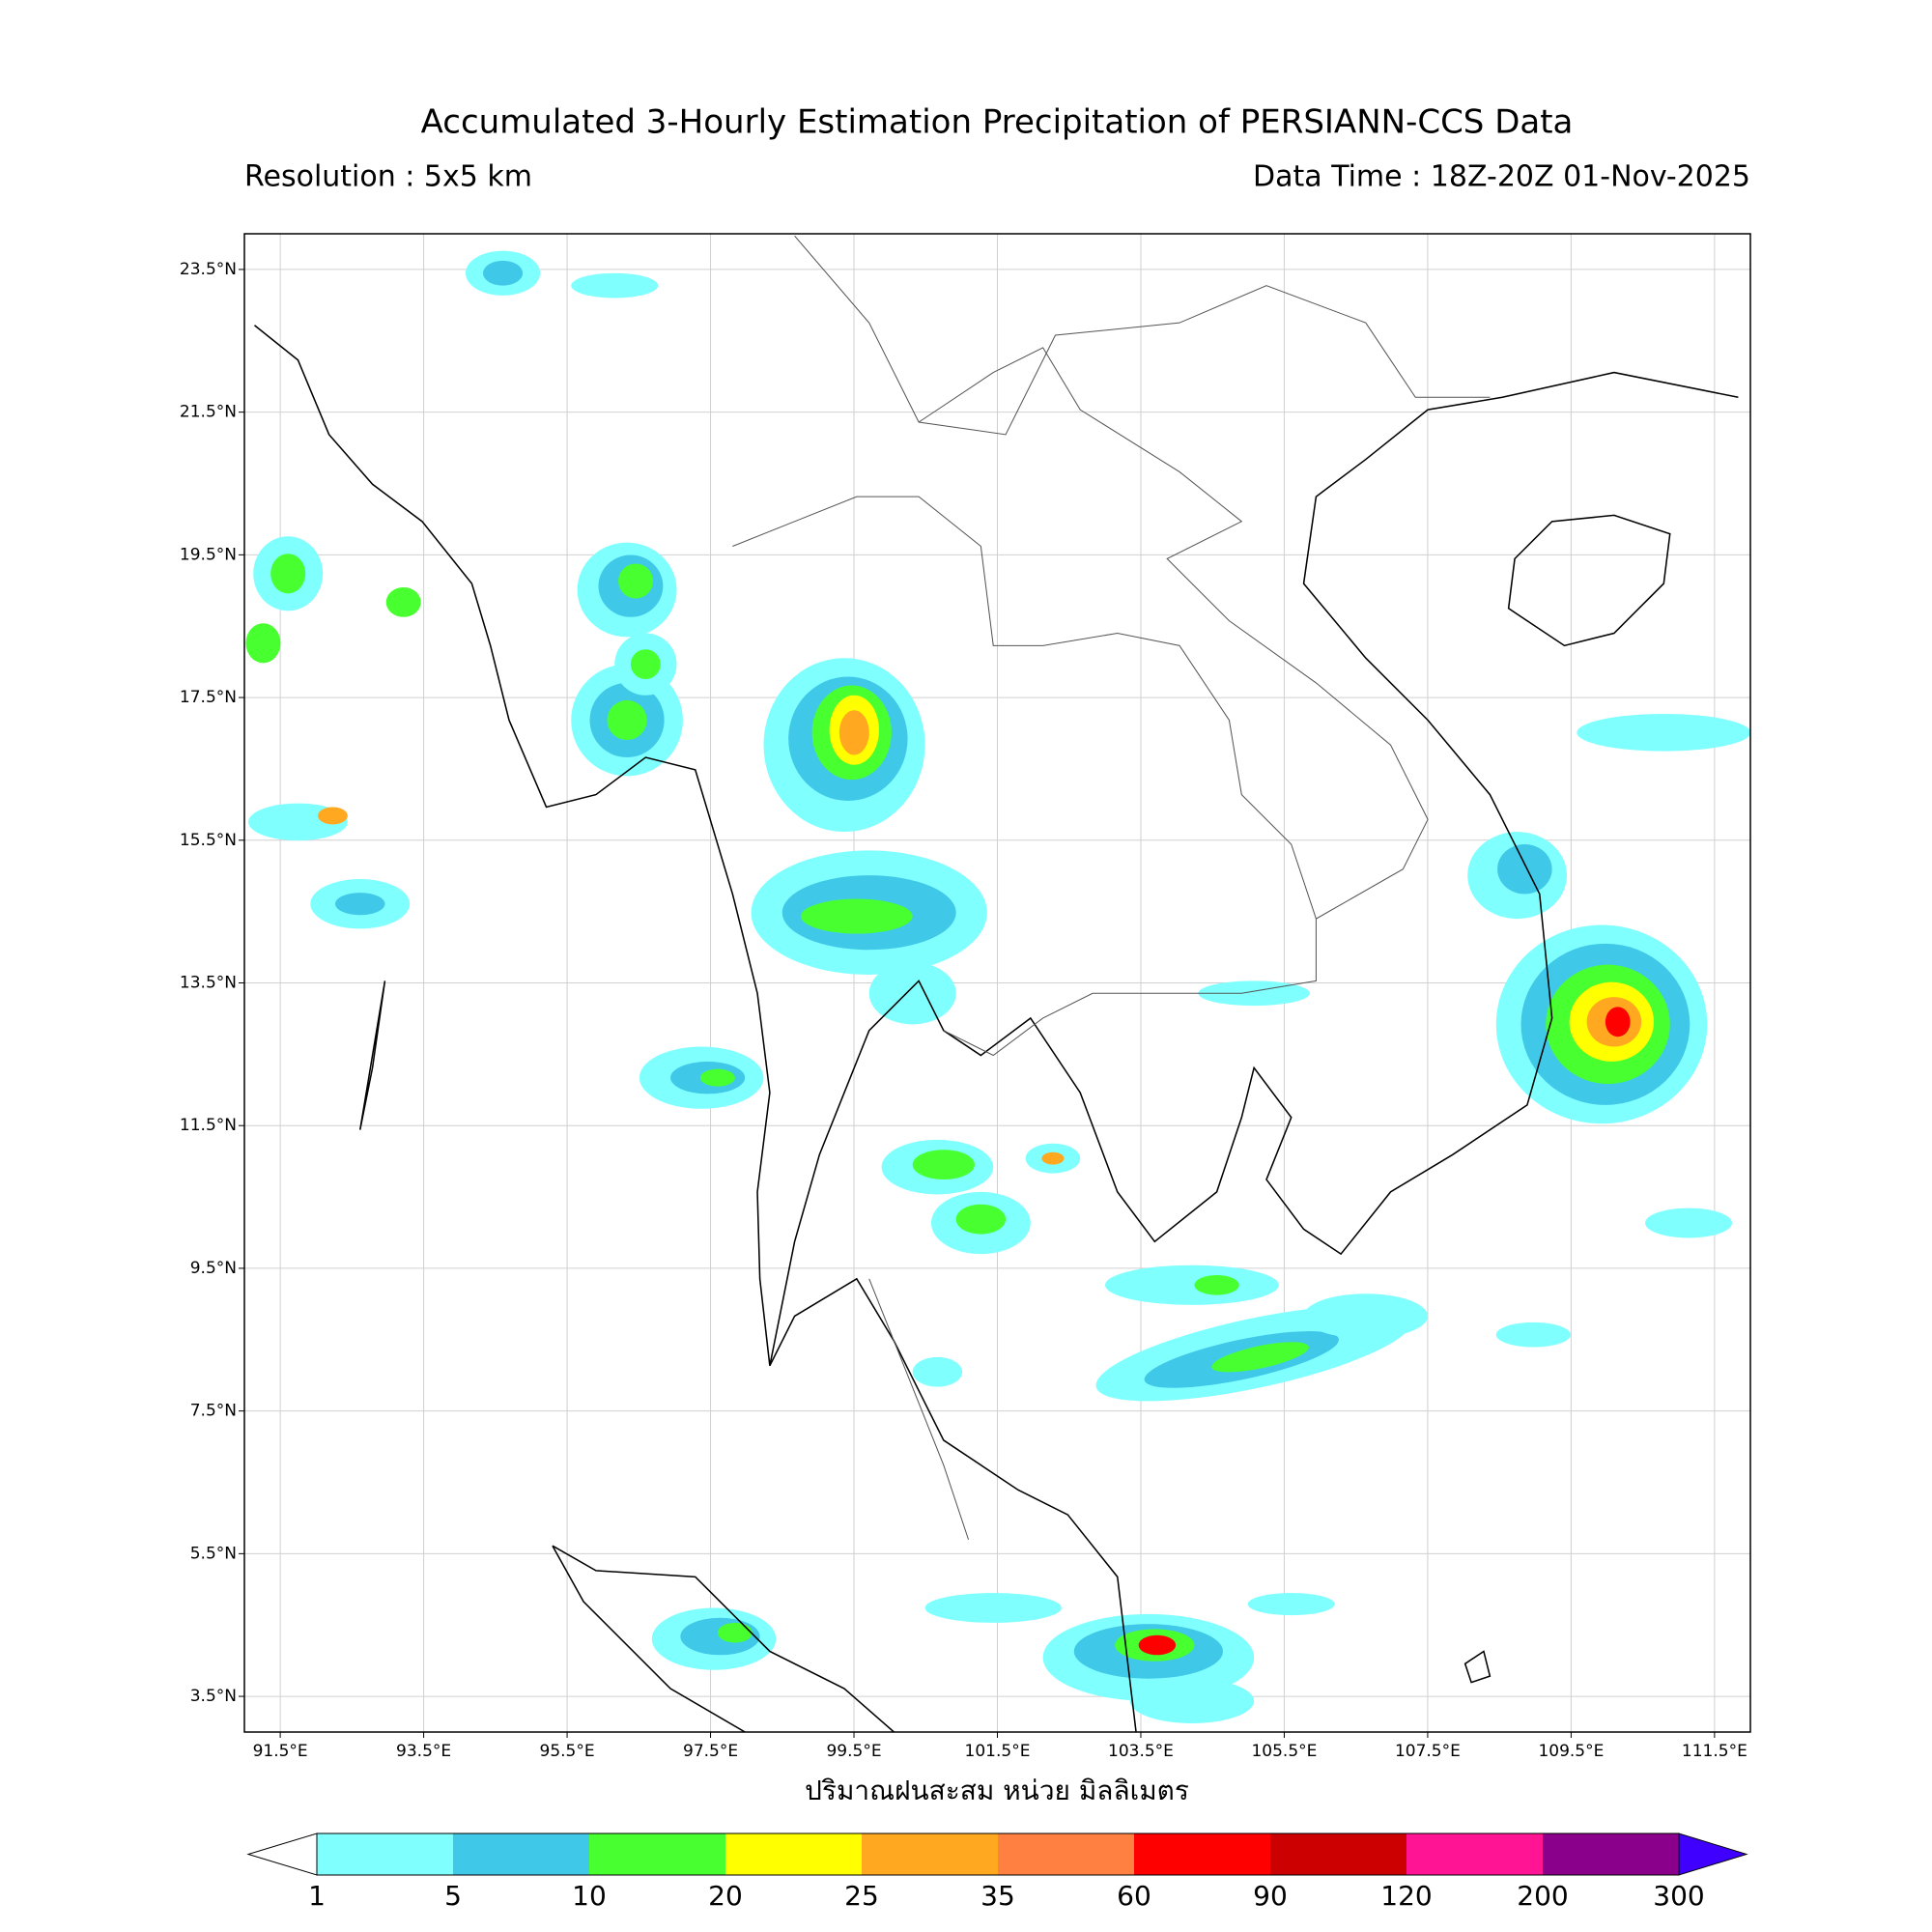 This screenshot has height=1932, width=1932. Describe the element at coordinates (710, 1751) in the screenshot. I see `lon-tick-label: 97.5°E` at that location.